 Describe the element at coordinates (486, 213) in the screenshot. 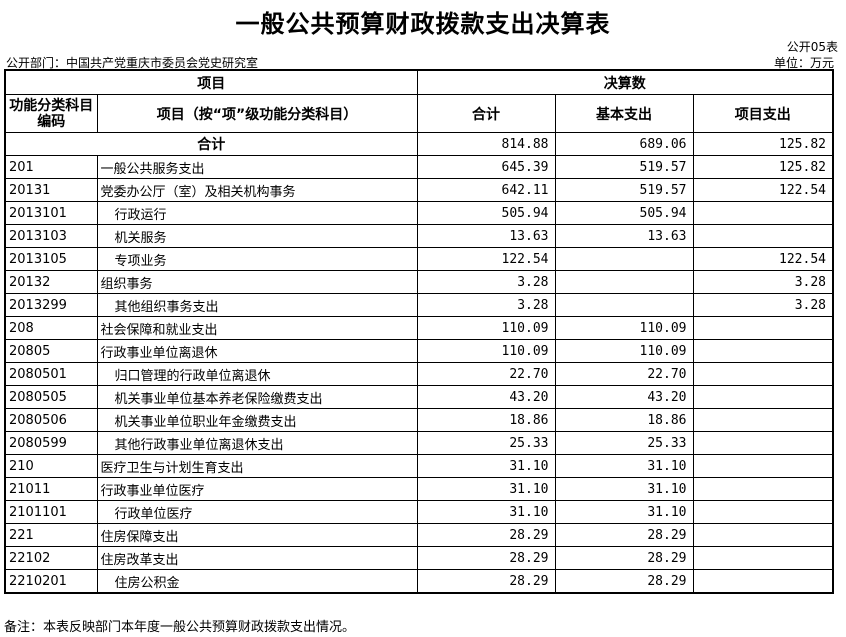

I see `total-cell: 505.94` at that location.